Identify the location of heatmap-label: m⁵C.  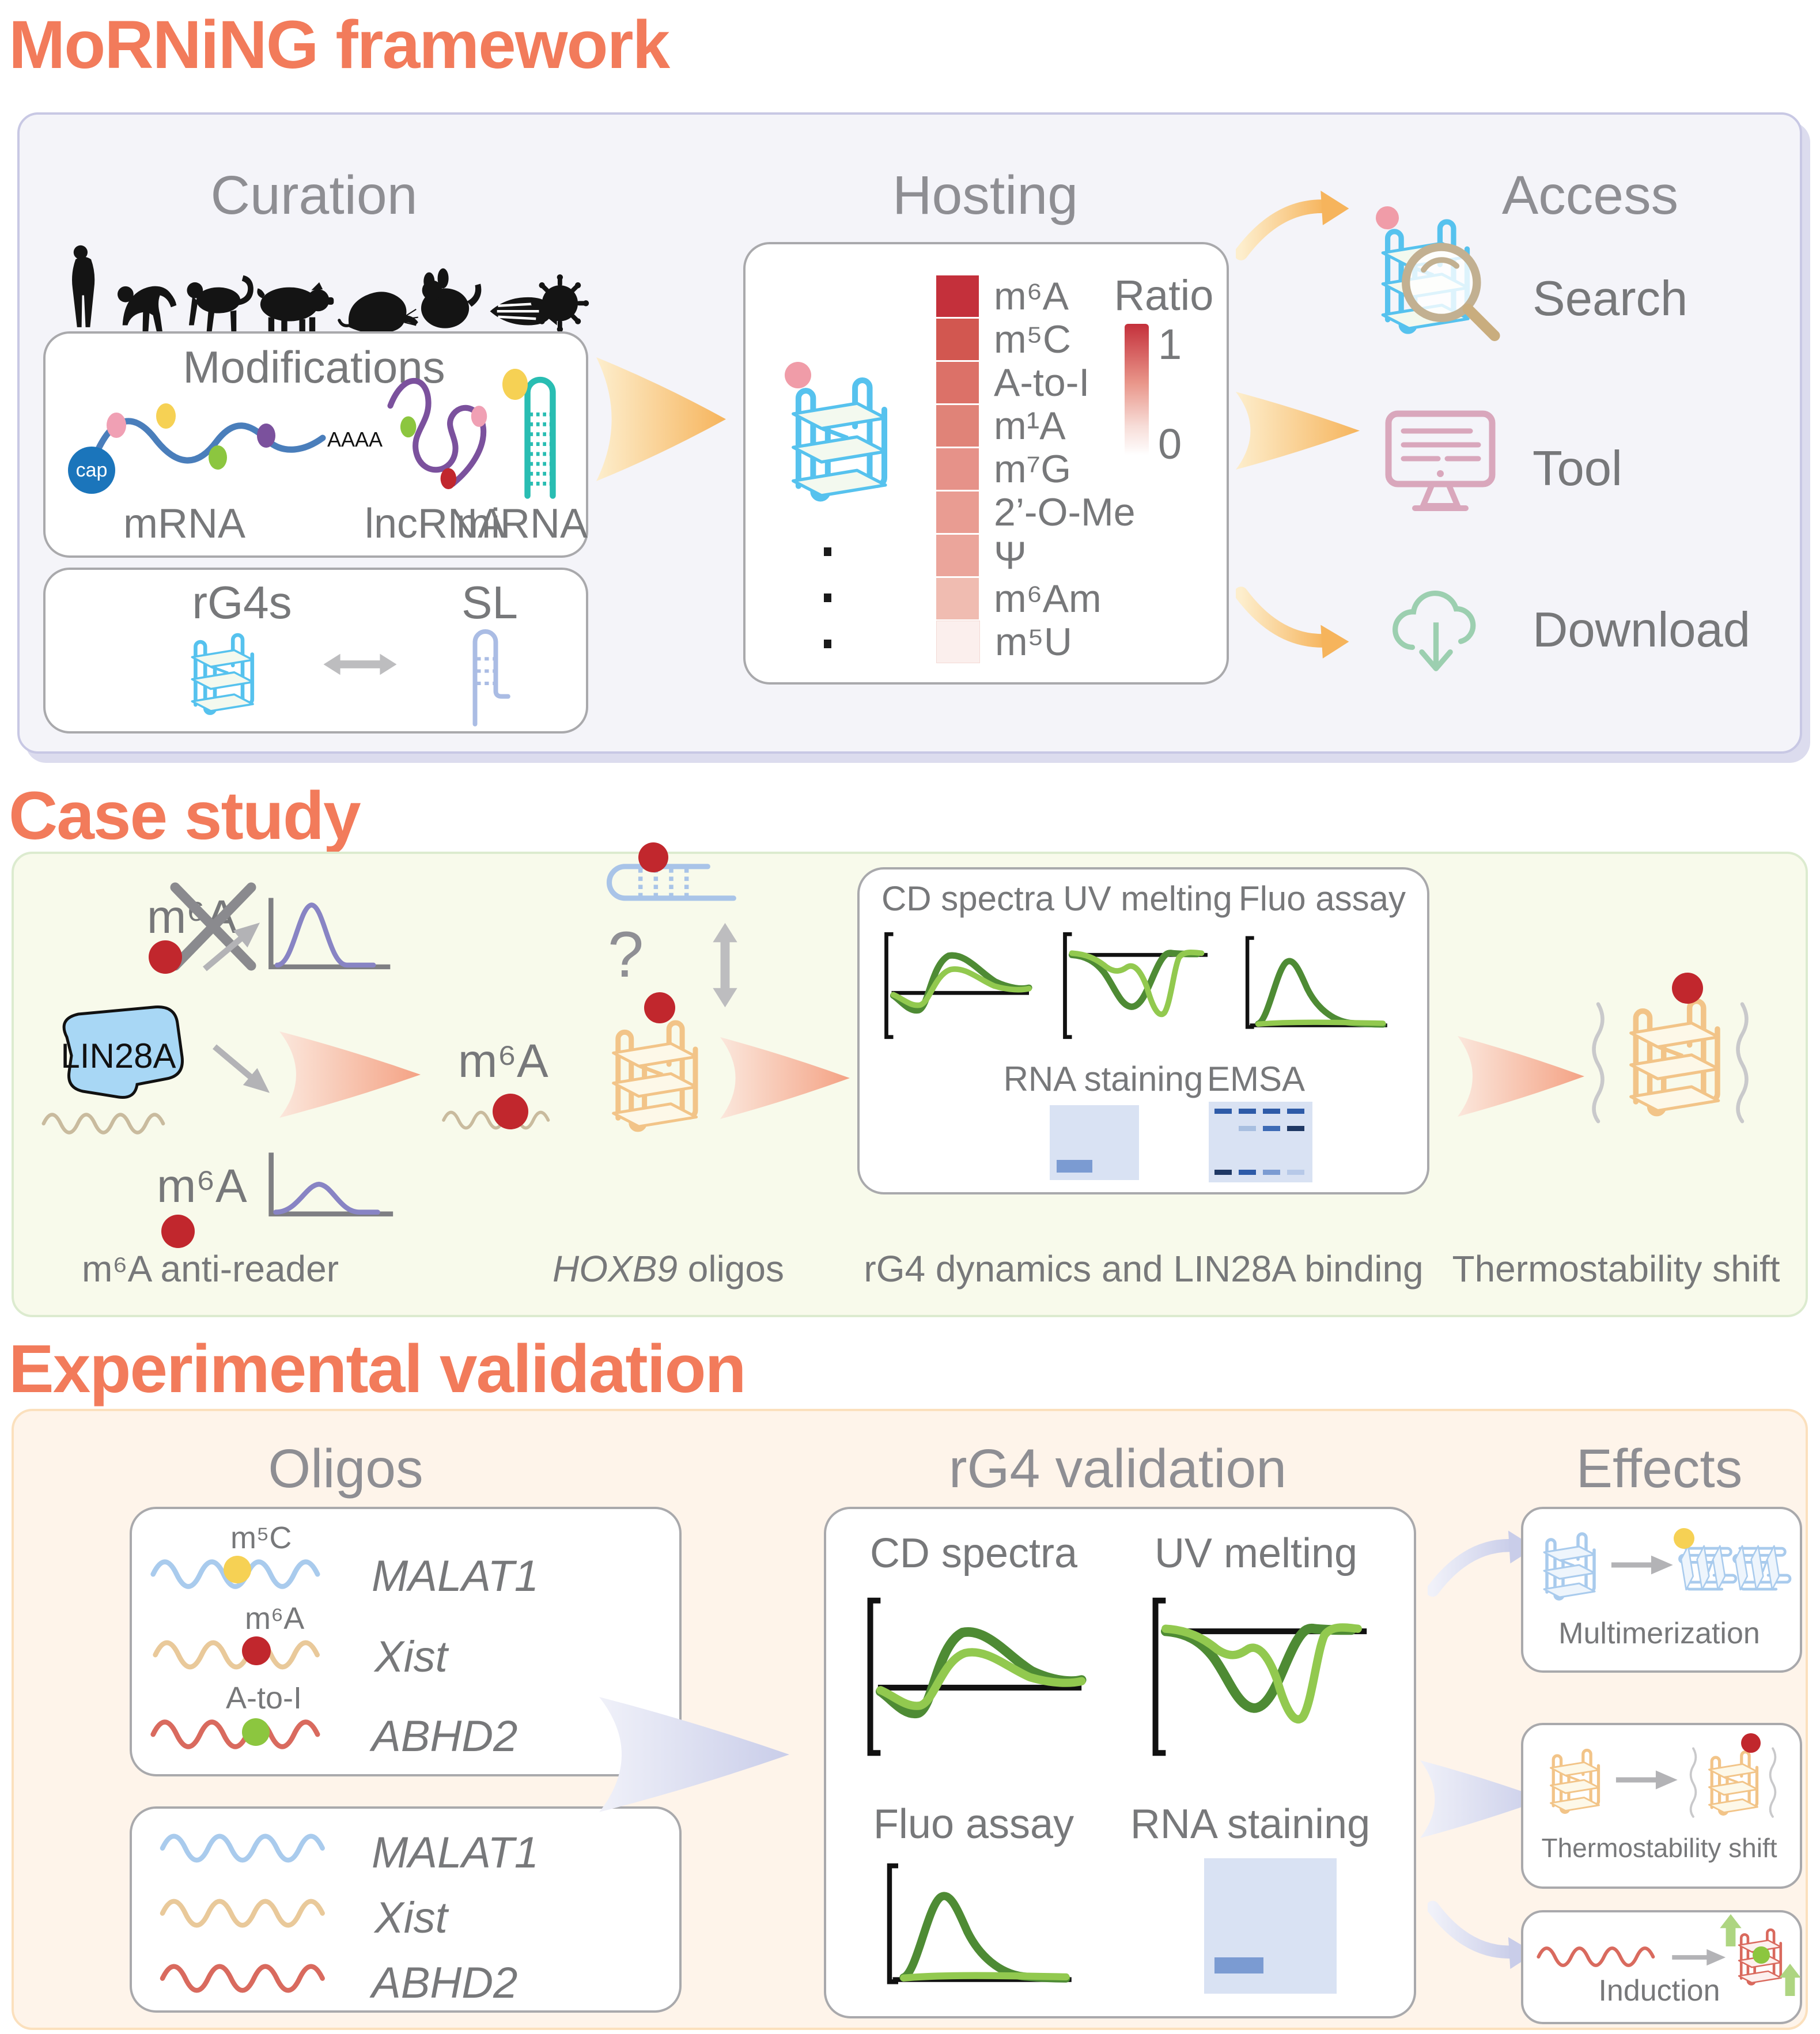
(1032, 339).